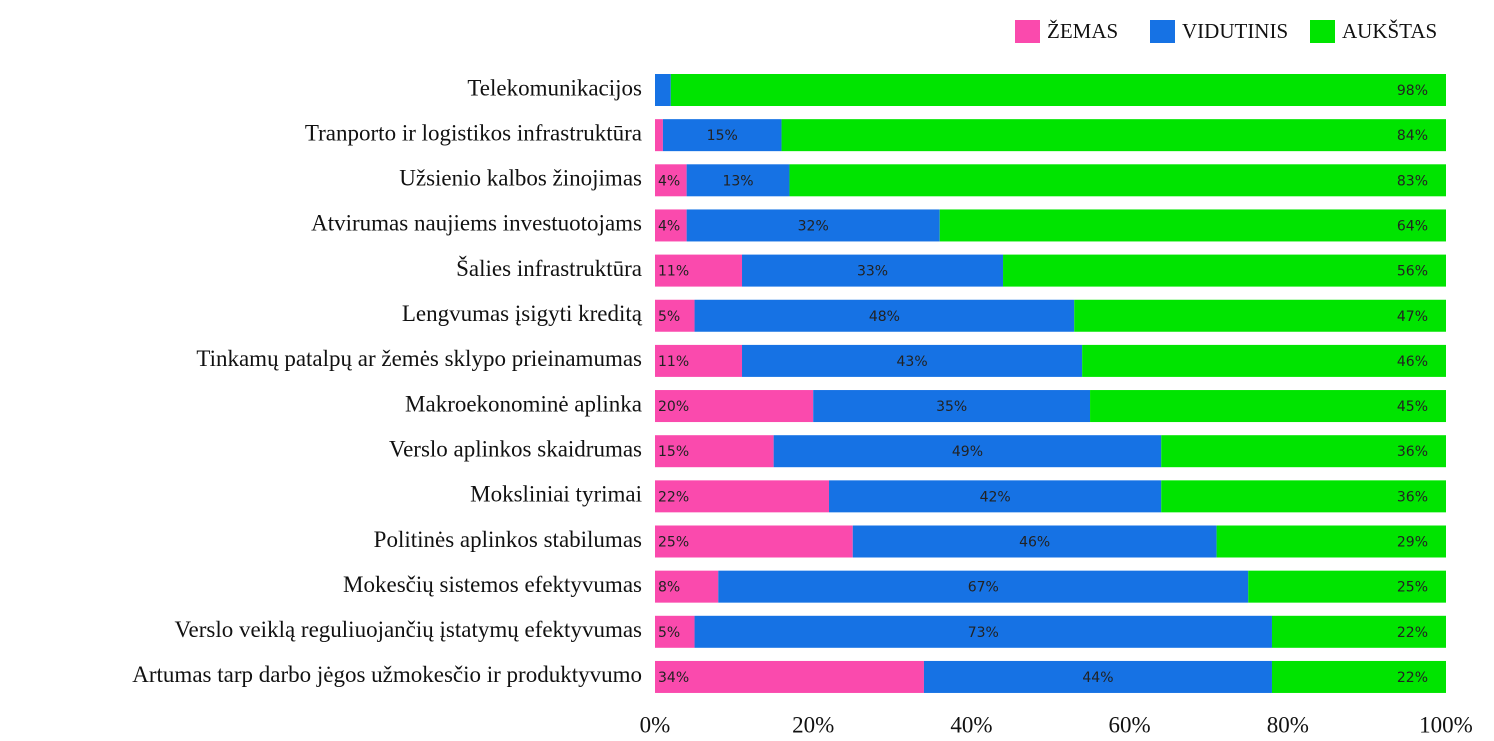 The height and width of the screenshot is (741, 1494). Describe the element at coordinates (1412, 91) in the screenshot. I see `data-label: 98%` at that location.